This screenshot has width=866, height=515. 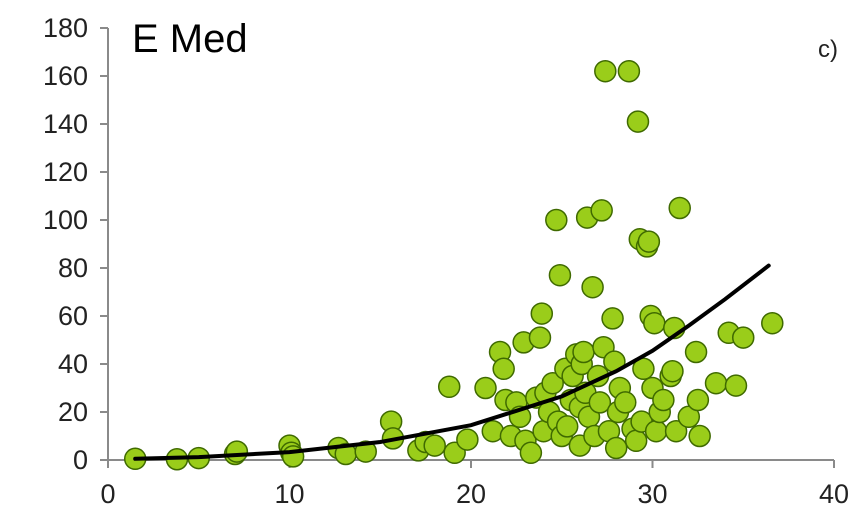 What do you see at coordinates (65, 76) in the screenshot?
I see `y-tick-label: 160` at bounding box center [65, 76].